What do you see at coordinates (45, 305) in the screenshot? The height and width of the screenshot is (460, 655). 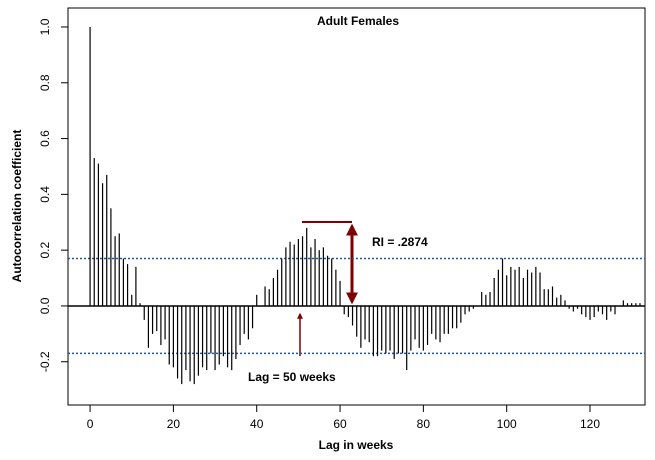 I see `y-tick-label: 0.0` at bounding box center [45, 305].